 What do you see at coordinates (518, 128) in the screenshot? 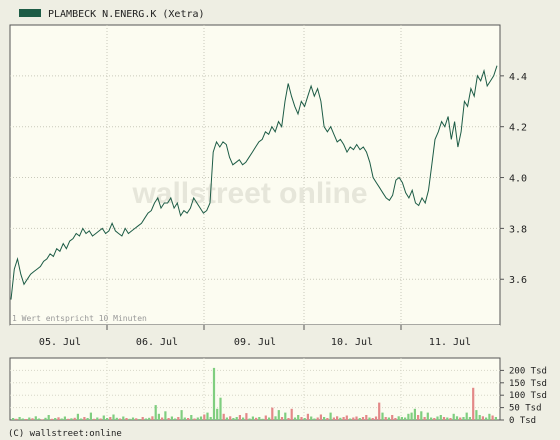
I see `price-y-tick-label: 4.2` at bounding box center [518, 128].